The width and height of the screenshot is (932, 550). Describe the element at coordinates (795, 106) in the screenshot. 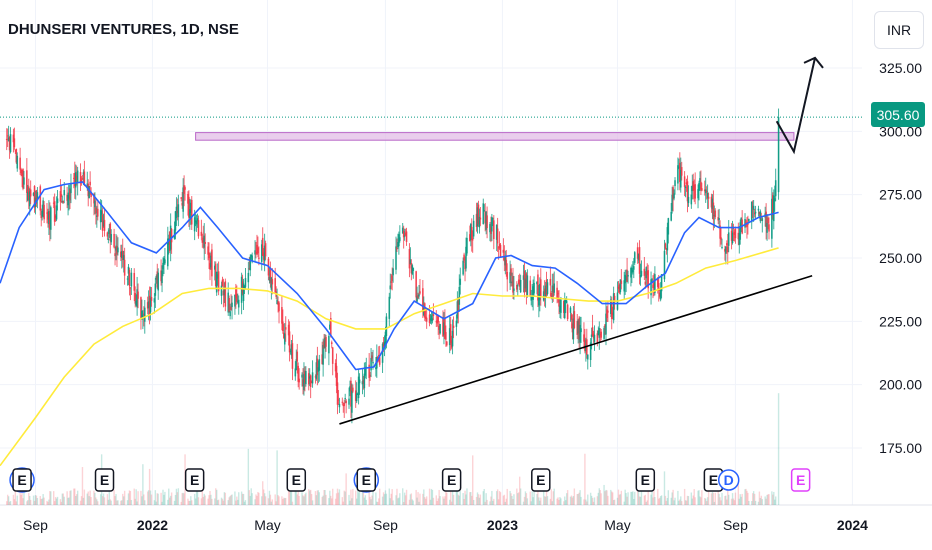

I see `breakout-arrow` at that location.